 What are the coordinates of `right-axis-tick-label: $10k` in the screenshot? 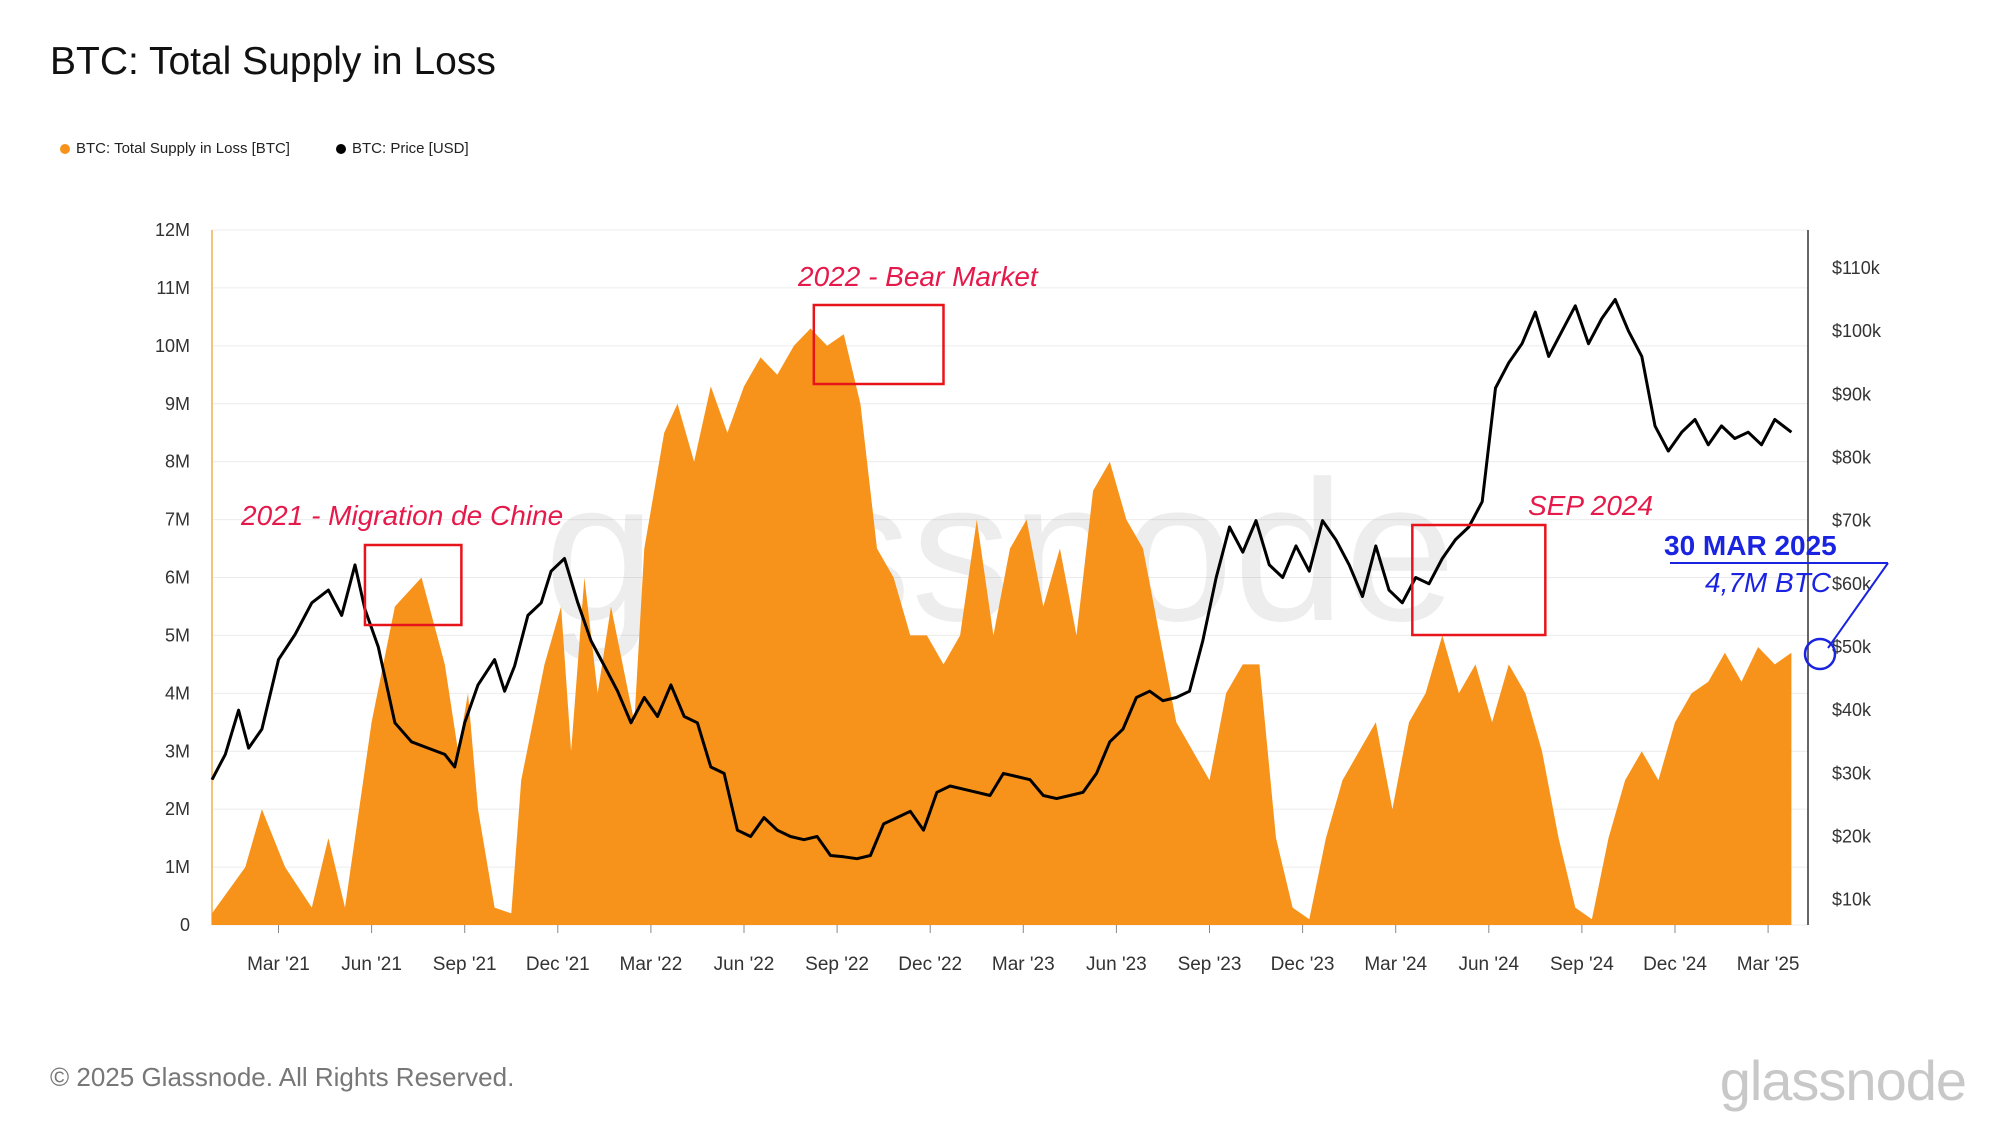 It's located at (1852, 900).